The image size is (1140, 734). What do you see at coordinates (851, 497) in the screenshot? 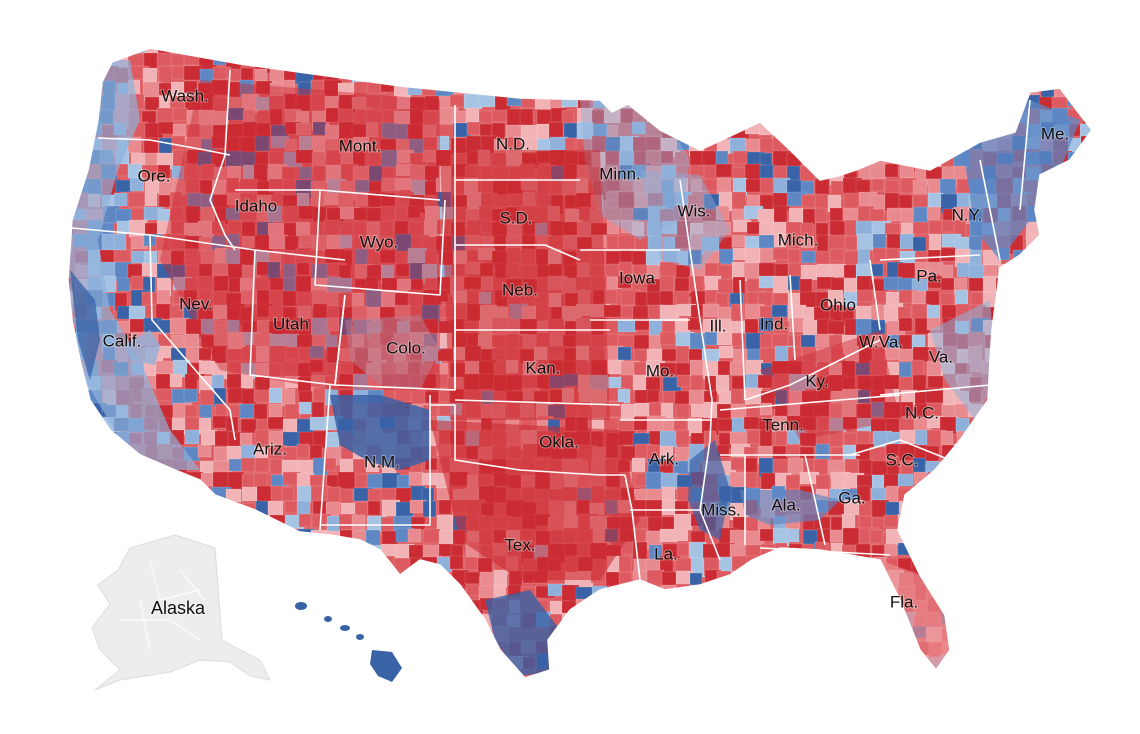
I see `label-ga: Ga.` at bounding box center [851, 497].